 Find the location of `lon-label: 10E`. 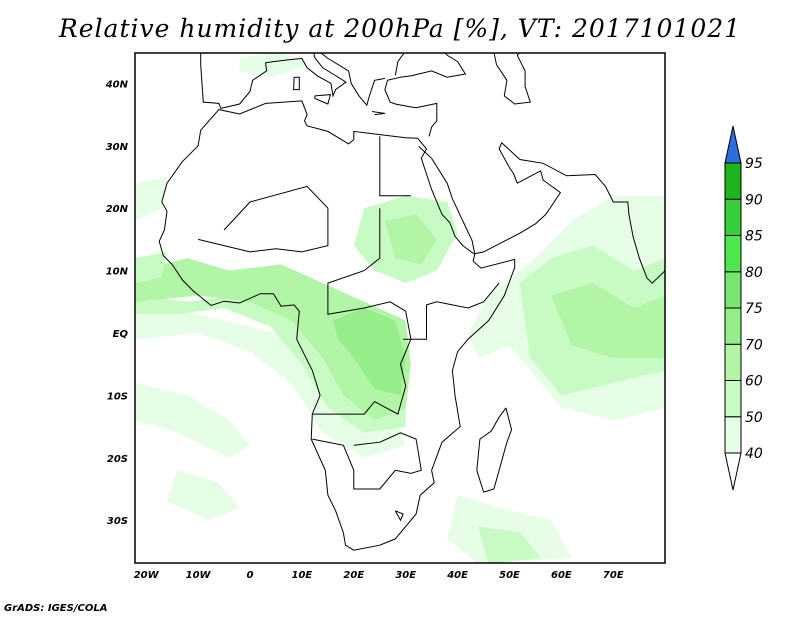

lon-label: 10E is located at coordinates (302, 575).